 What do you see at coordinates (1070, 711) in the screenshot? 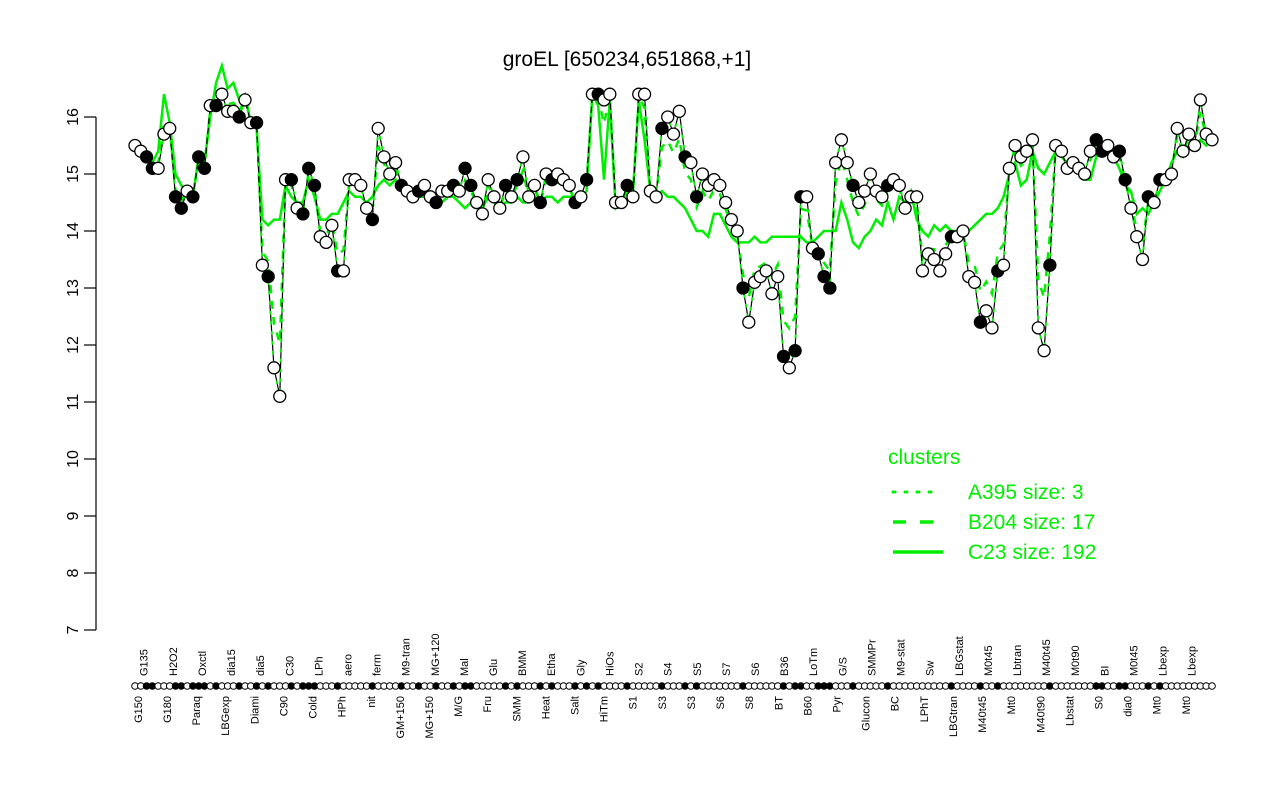
I see `x-tick-label-bottom: Lbstat` at bounding box center [1070, 711].